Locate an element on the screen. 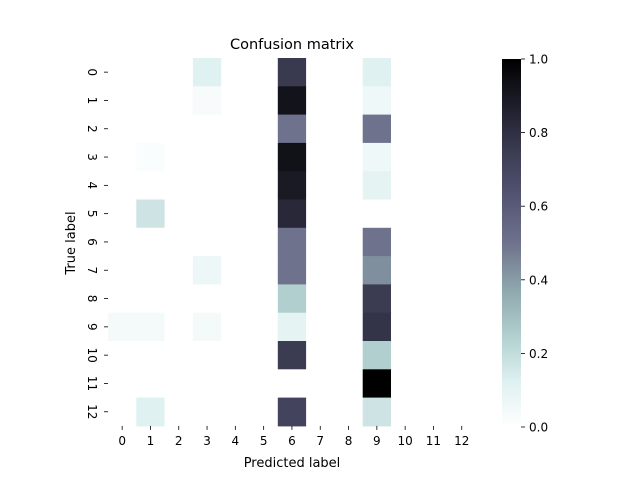 This screenshot has height=480, width=640. x-axis-ticks: 0 1 2 3 4 5 6 7 8 9 10 11 12 is located at coordinates (293, 436).